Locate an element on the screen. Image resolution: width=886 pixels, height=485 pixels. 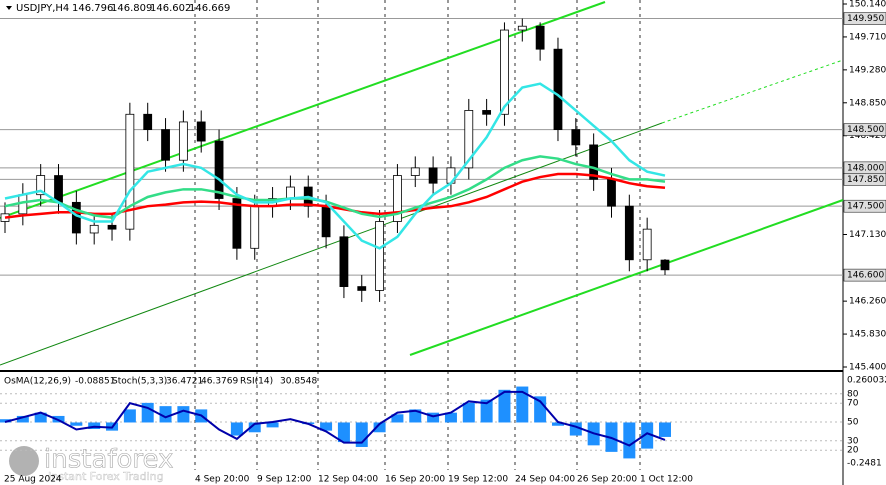
level-tick-label: 30 is located at coordinates (853, 441).